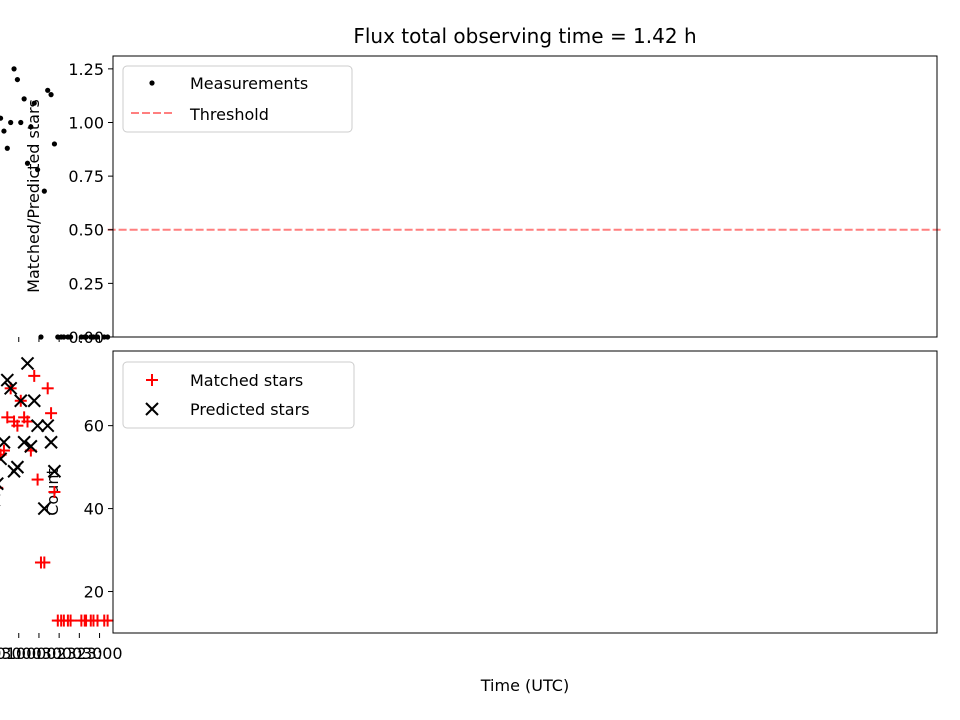 This screenshot has height=720, width=960. Describe the element at coordinates (86, 230) in the screenshot. I see `top-y-tick-label: 0.50` at that location.